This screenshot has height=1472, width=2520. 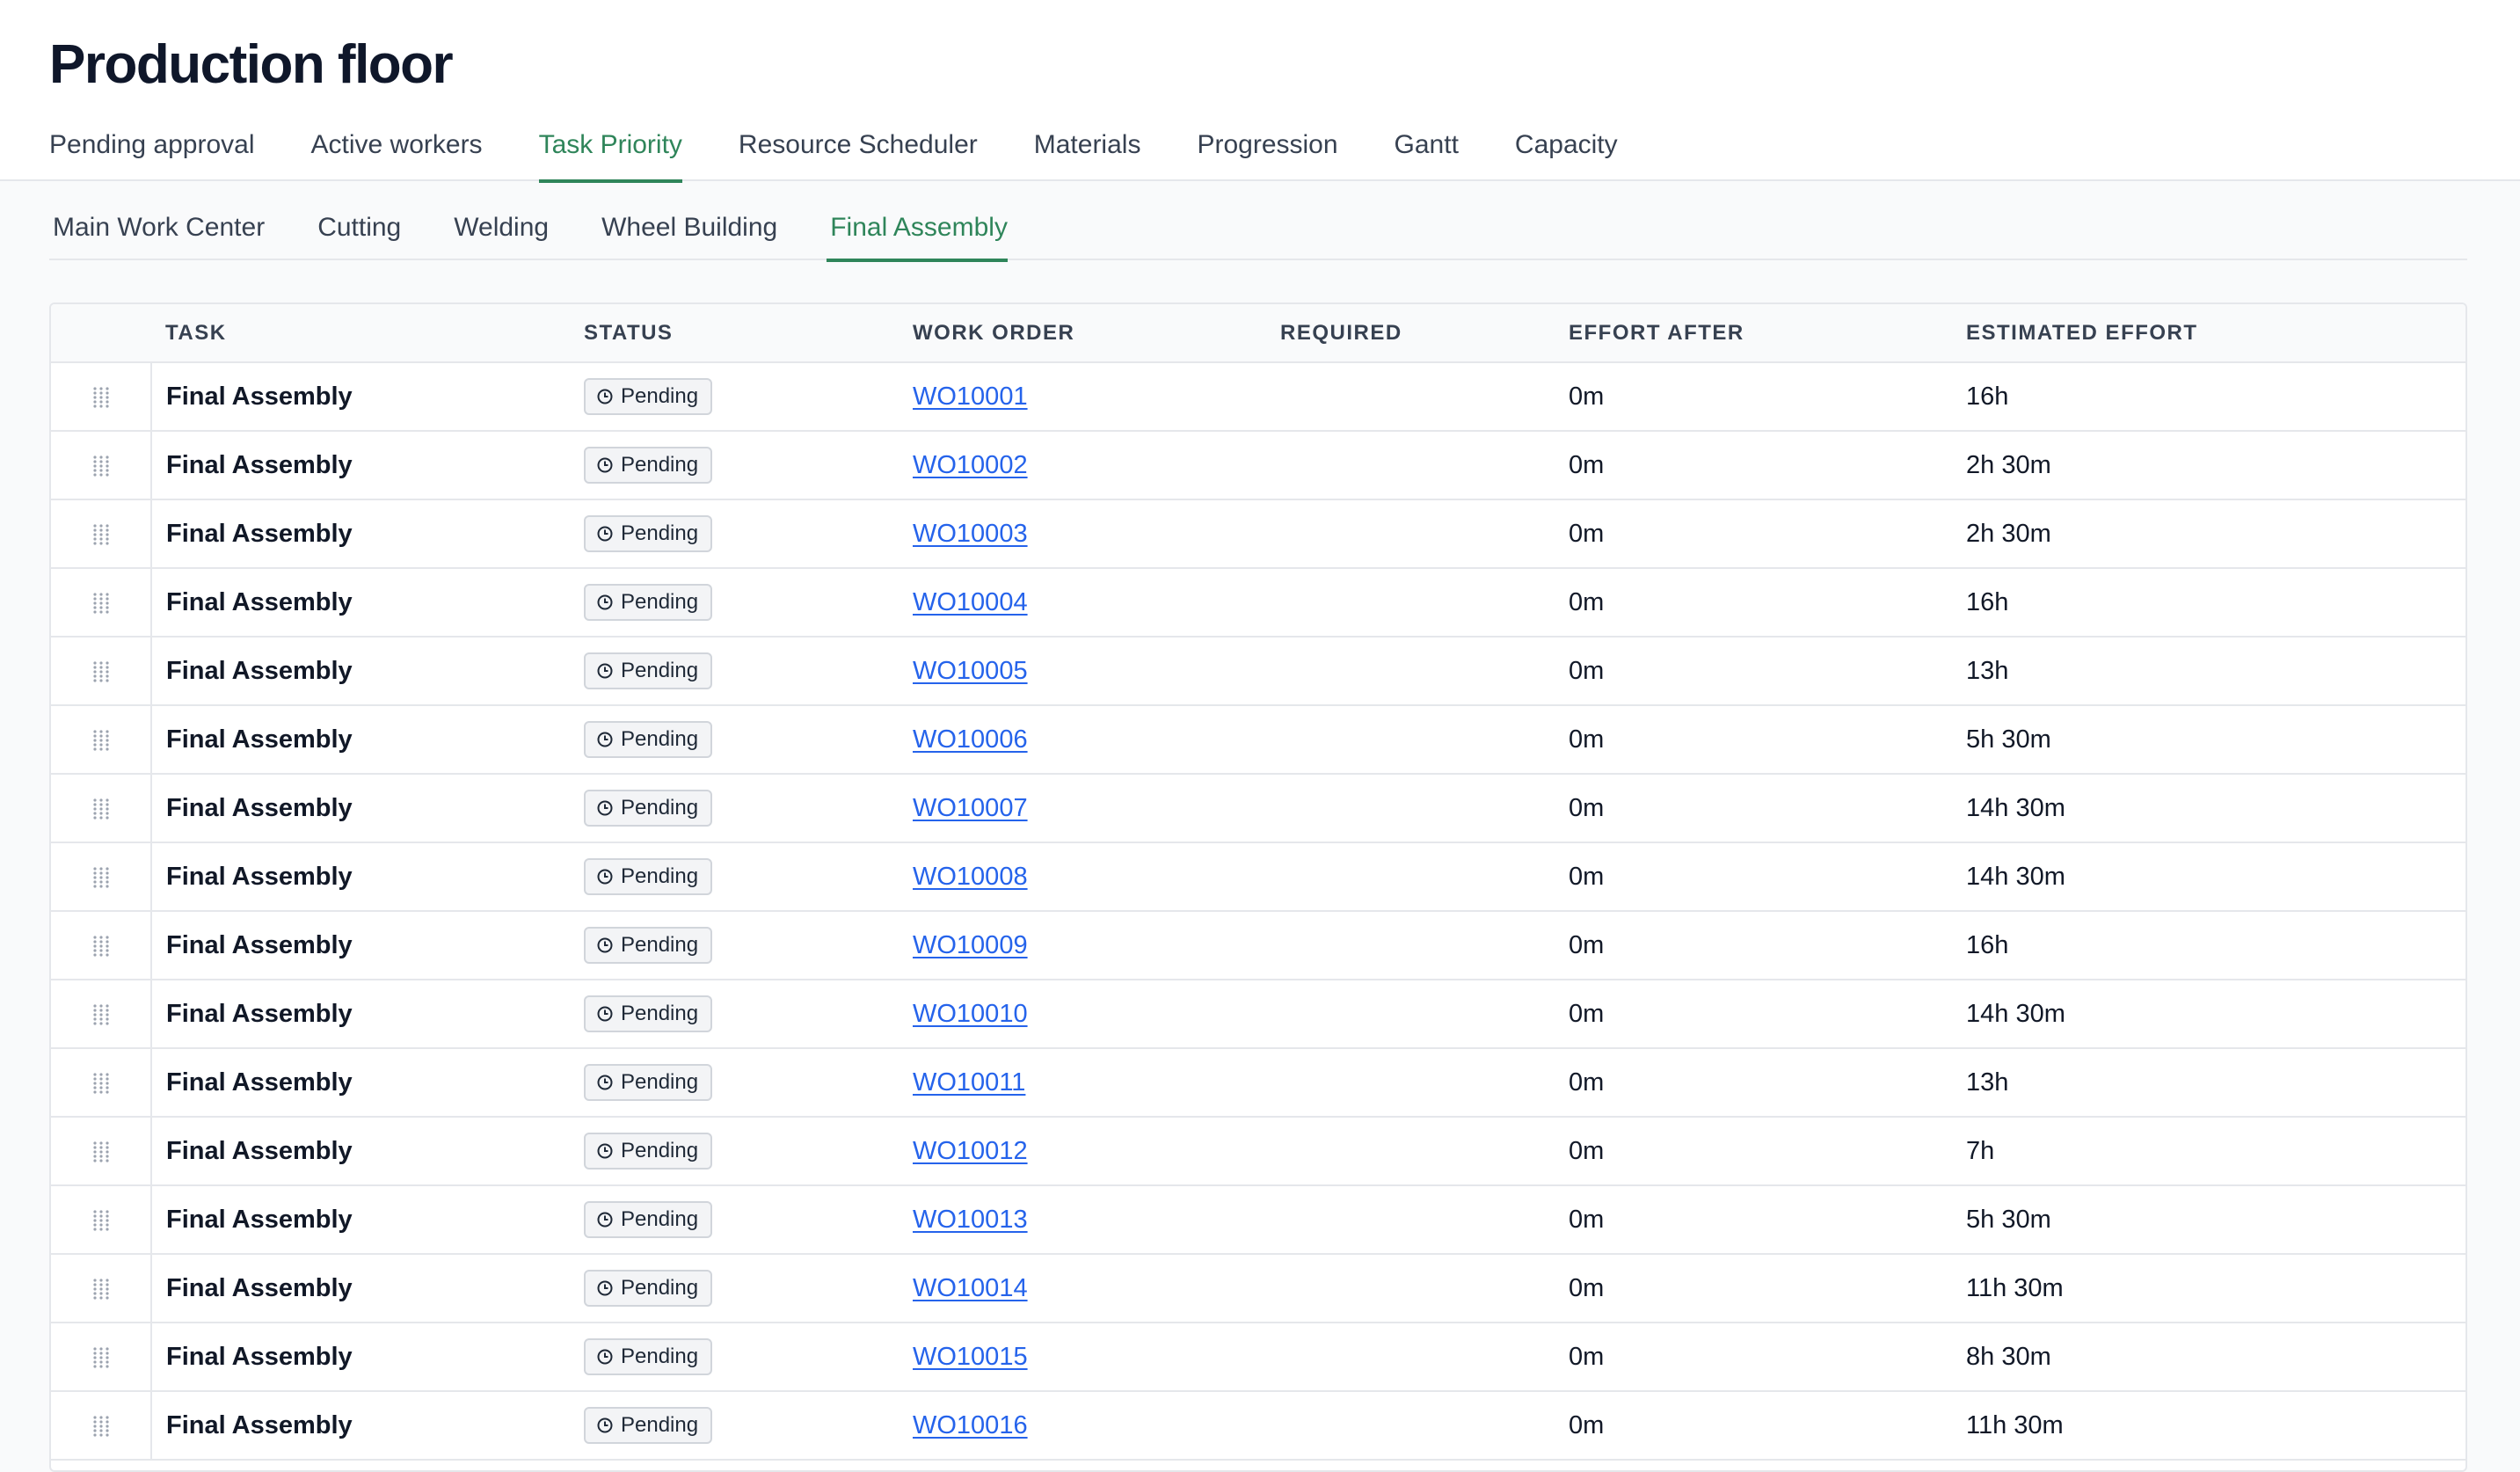 What do you see at coordinates (1258, 671) in the screenshot?
I see `table-row: Final Assembly Pending WO10005 0m 13h` at bounding box center [1258, 671].